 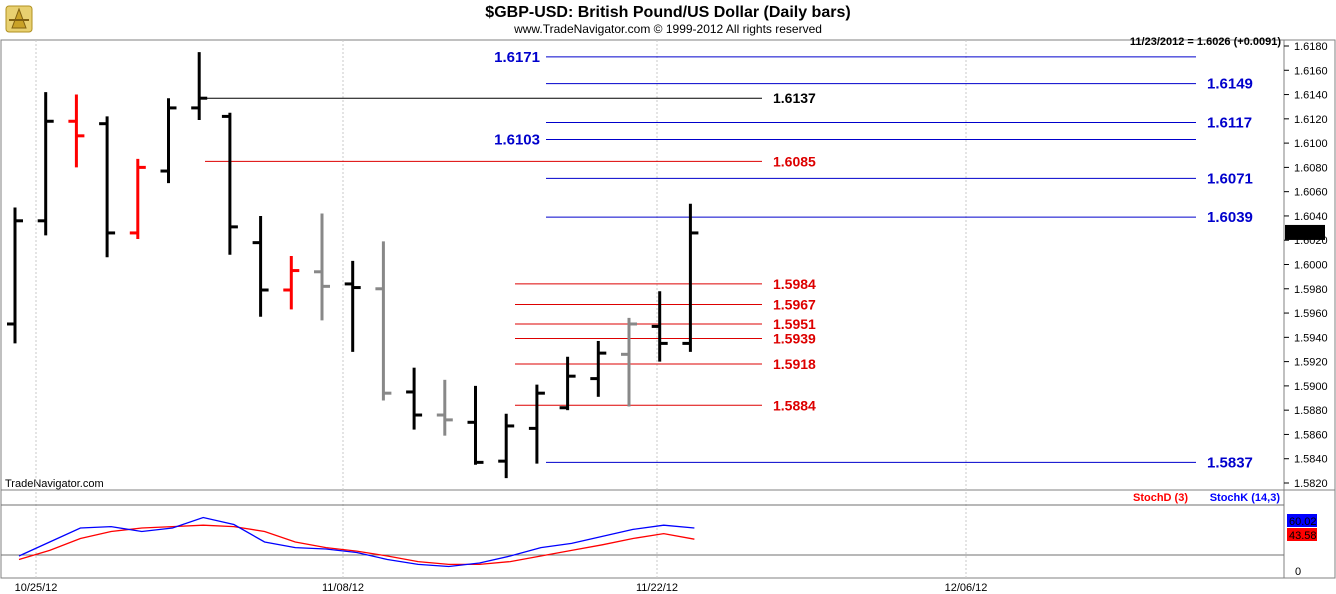 I want to click on level-label: 1.5884, so click(x=794, y=405).